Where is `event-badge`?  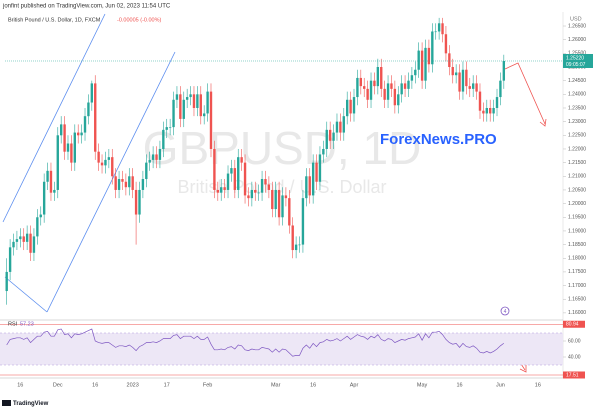
event-badge is located at coordinates (505, 311).